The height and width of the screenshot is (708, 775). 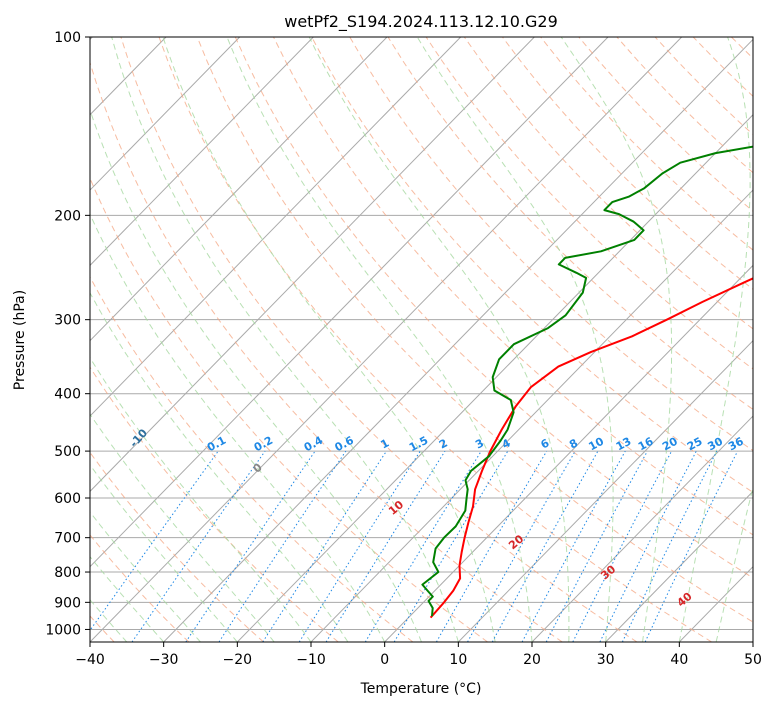 I want to click on mixing-ratio-label: 20, so click(x=670, y=444).